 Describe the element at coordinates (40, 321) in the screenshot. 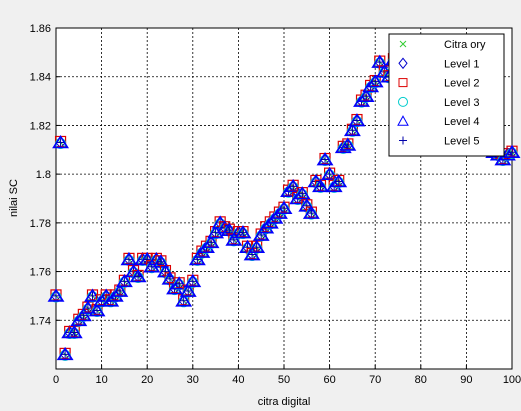

I see `y-tick-label: 1.74` at that location.